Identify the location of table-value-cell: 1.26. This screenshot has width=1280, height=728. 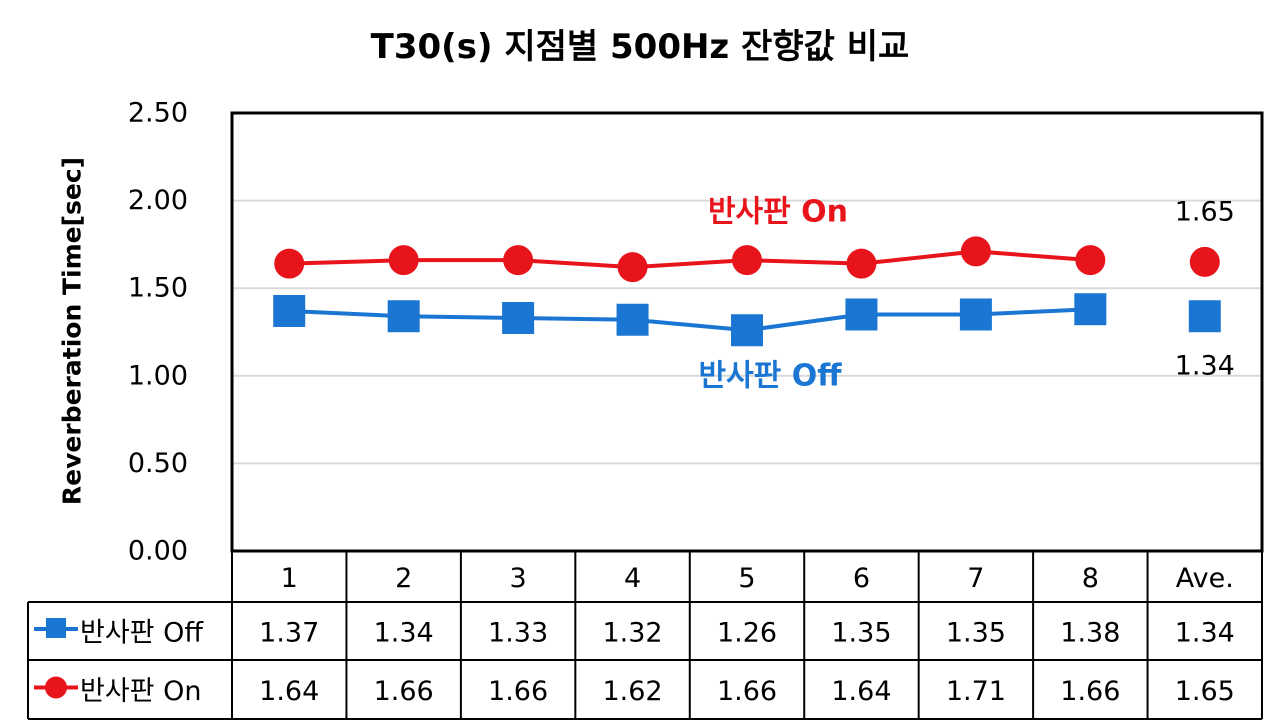
(747, 633).